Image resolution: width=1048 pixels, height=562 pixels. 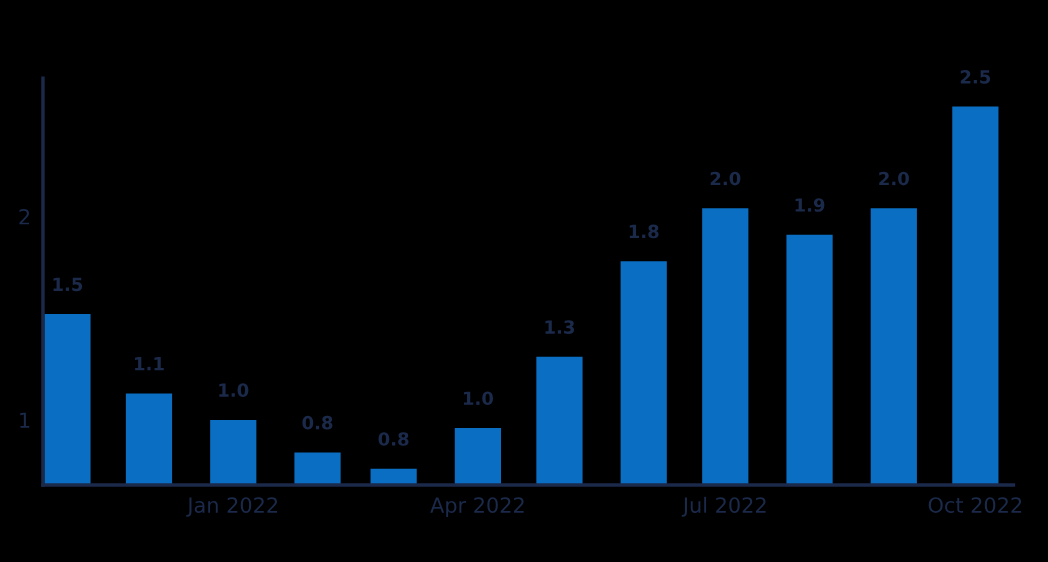 What do you see at coordinates (232, 507) in the screenshot?
I see `x-tick-label: Jan 2022` at bounding box center [232, 507].